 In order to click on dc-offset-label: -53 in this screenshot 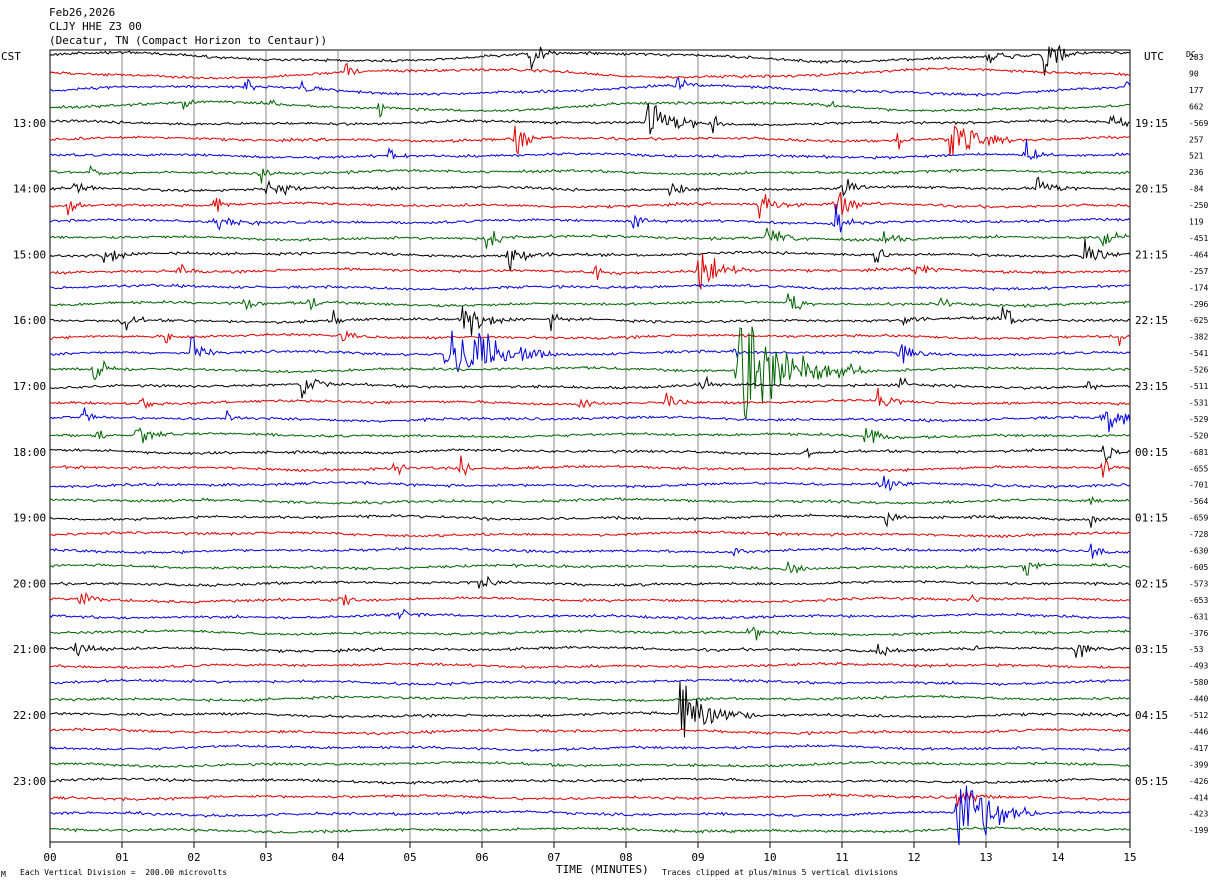, I will do `click(1196, 649)`.